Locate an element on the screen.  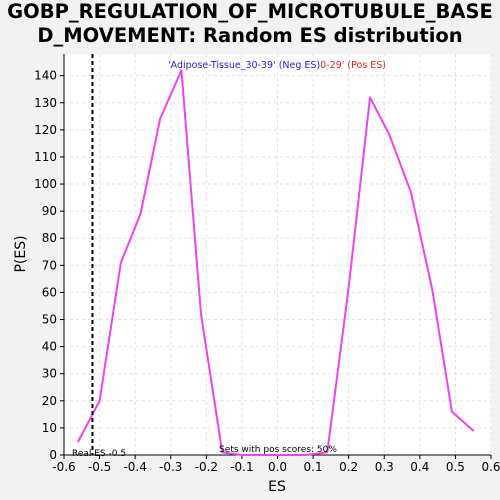
y-tick-label: 120 is located at coordinates (45, 130).